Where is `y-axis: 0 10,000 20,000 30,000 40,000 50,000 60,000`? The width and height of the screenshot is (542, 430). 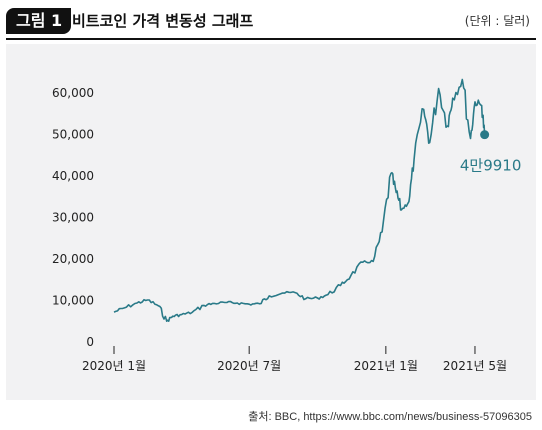 y-axis: 0 10,000 20,000 30,000 40,000 50,000 60,000 is located at coordinates (73, 217).